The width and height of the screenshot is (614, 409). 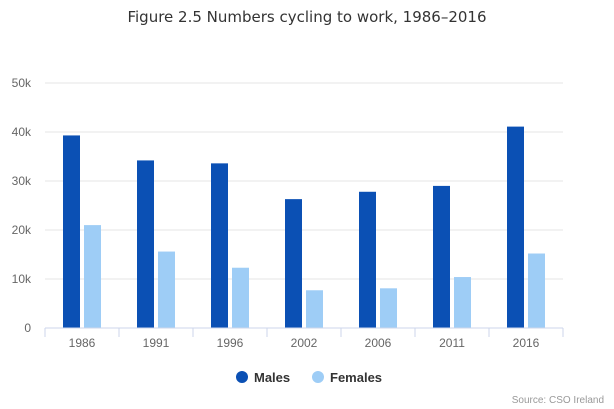 What do you see at coordinates (92, 276) in the screenshot?
I see `bar-females-1986` at bounding box center [92, 276].